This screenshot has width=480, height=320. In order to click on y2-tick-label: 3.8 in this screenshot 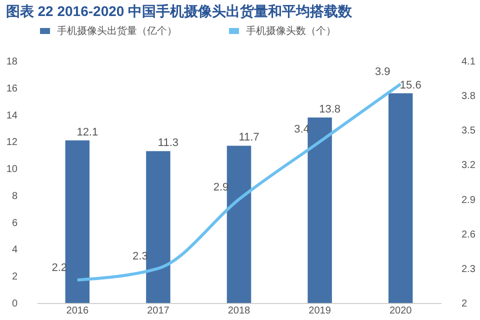, I will do `click(469, 96)`.